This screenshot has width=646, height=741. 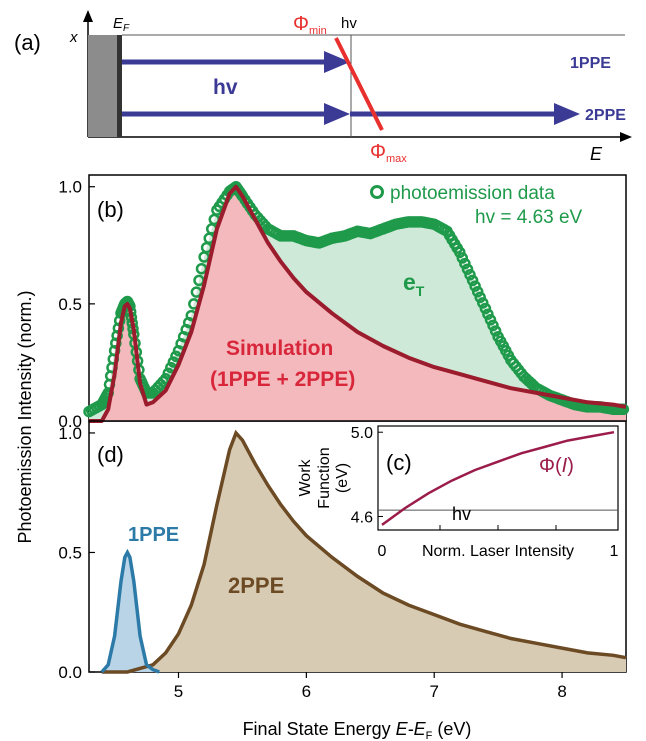 What do you see at coordinates (596, 154) in the screenshot?
I see `energy-axis-label: E` at bounding box center [596, 154].